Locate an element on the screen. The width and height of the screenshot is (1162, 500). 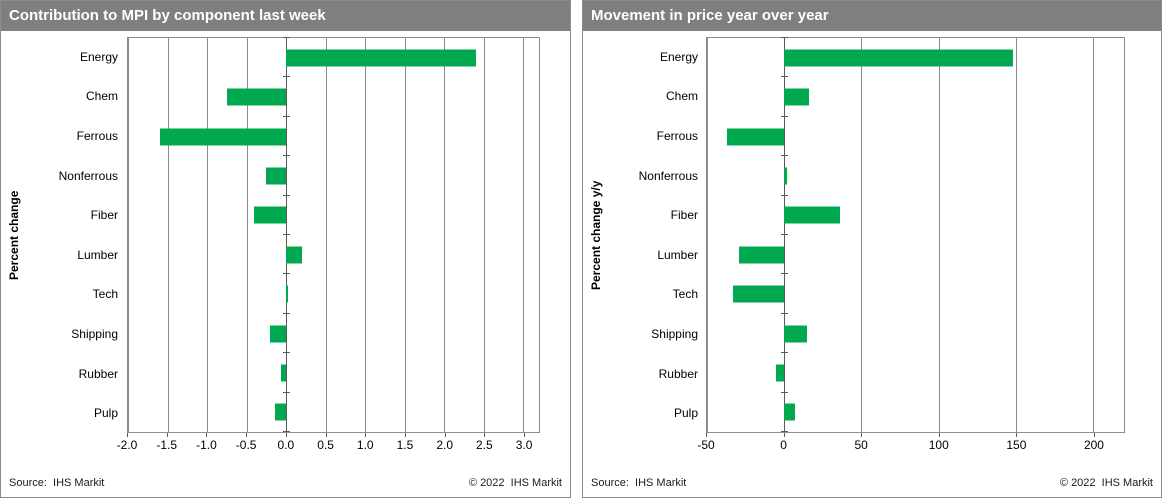
axis-tick-label: 1.0 is located at coordinates (365, 445).